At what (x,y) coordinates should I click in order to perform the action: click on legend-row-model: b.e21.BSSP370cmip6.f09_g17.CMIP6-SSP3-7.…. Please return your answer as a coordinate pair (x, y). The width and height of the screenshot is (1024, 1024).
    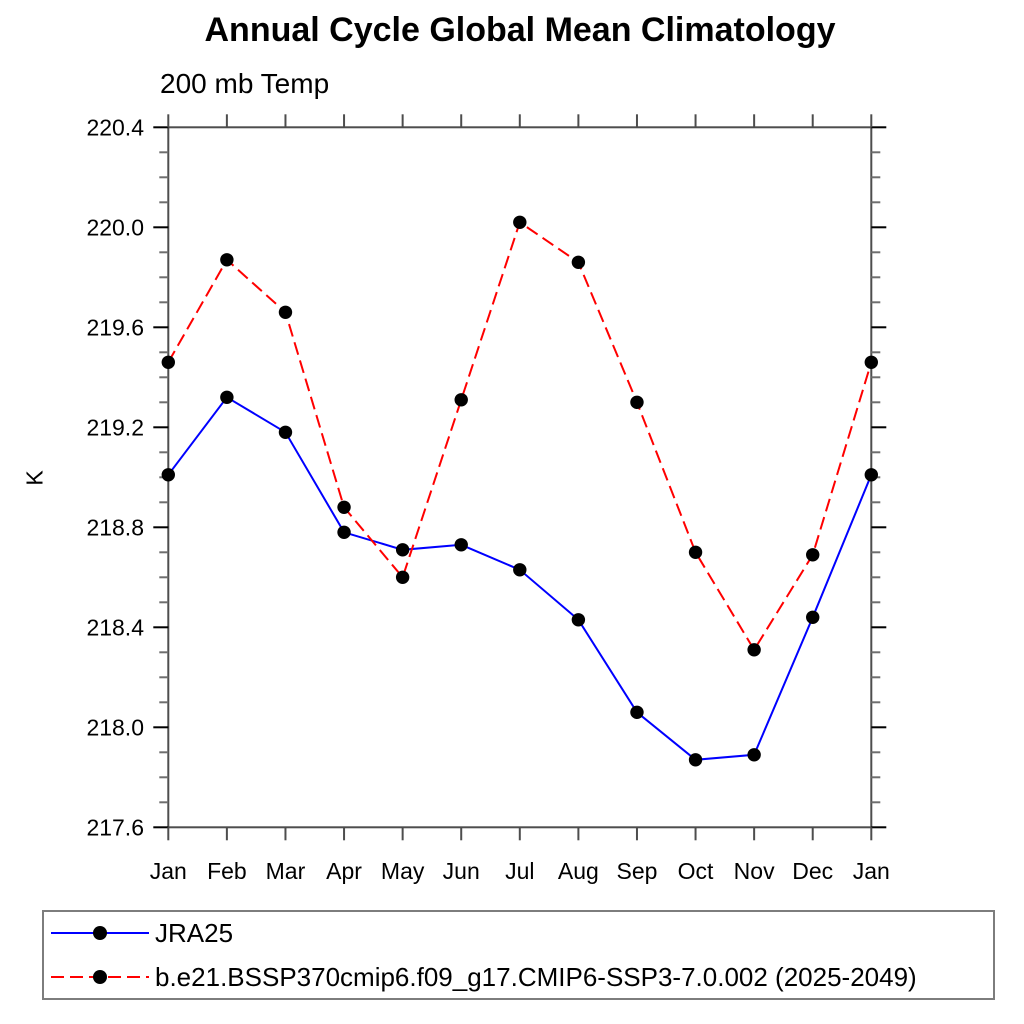
    Looking at the image, I should click on (521, 977).